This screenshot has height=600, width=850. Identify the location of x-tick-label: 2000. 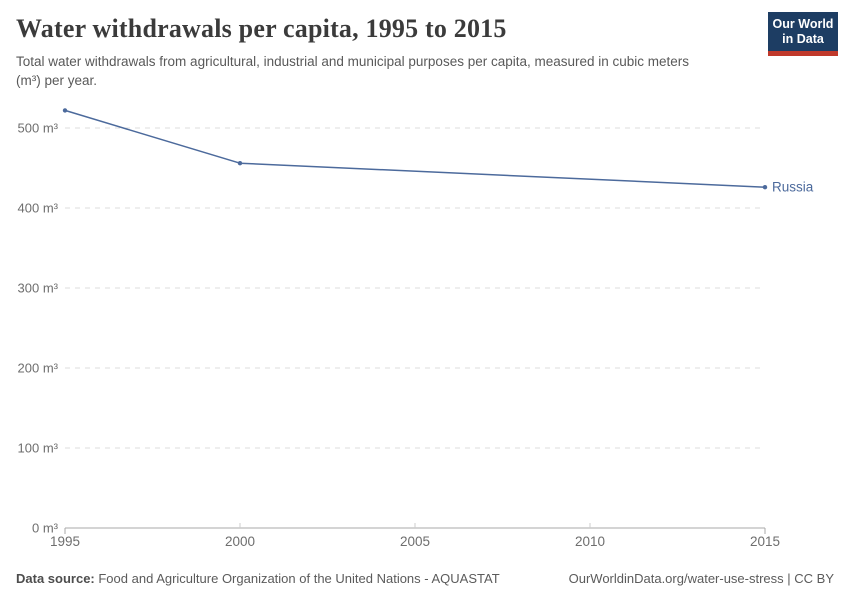
(240, 541).